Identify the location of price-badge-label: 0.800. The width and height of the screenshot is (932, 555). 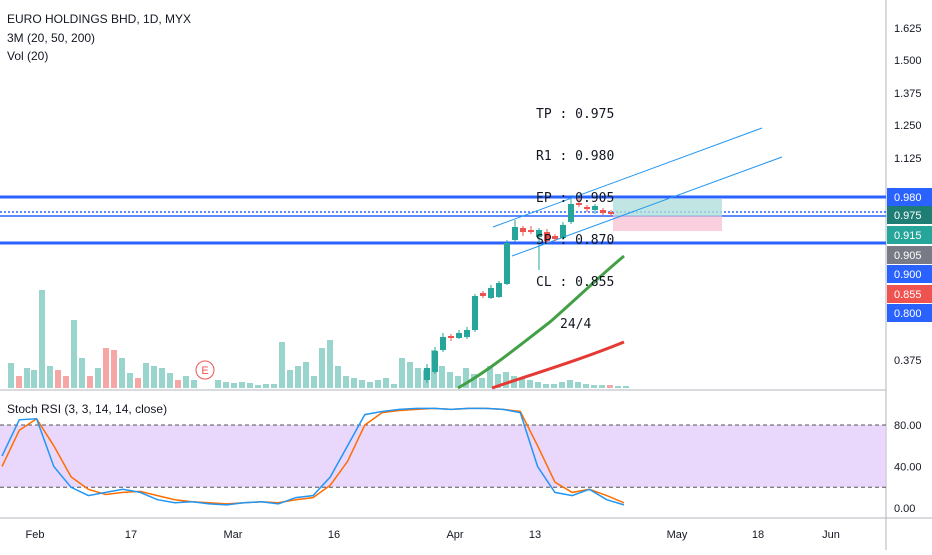
(908, 314).